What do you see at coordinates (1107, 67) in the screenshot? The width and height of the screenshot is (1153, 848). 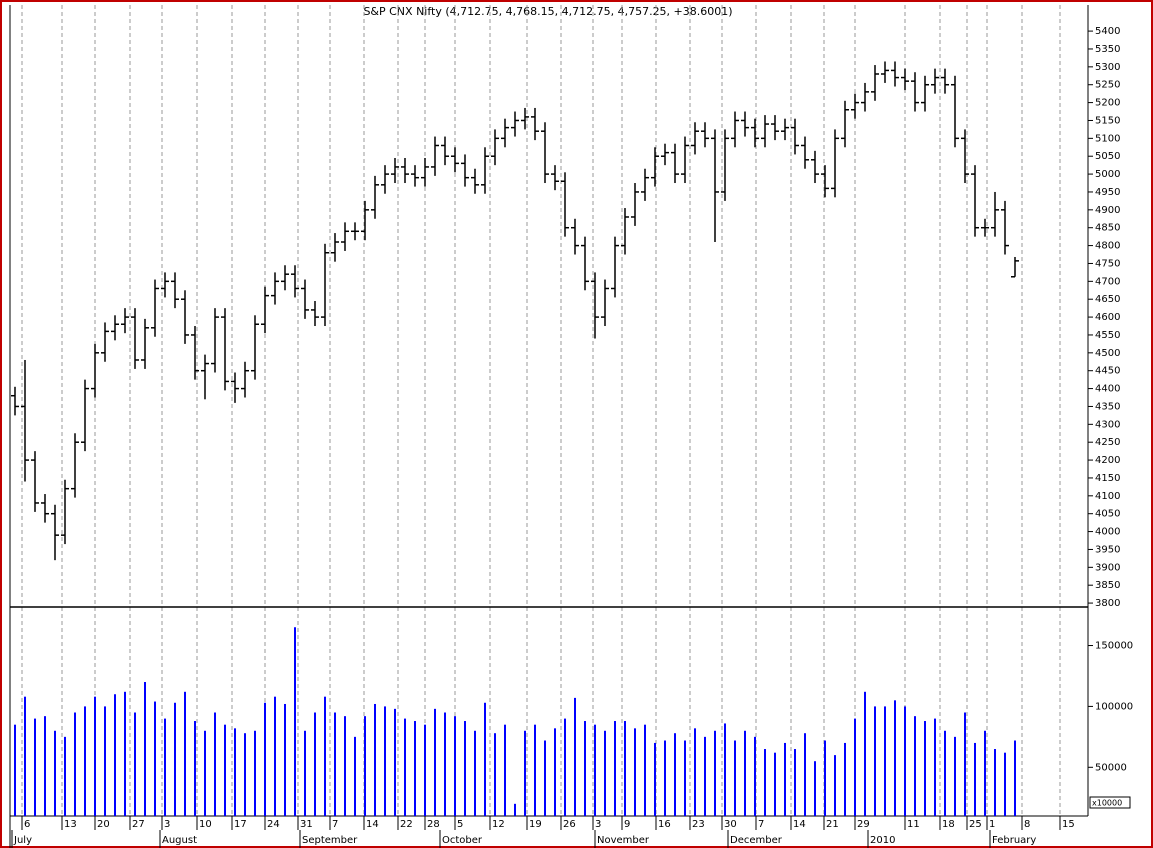 I see `y-tick-label: 5300` at bounding box center [1107, 67].